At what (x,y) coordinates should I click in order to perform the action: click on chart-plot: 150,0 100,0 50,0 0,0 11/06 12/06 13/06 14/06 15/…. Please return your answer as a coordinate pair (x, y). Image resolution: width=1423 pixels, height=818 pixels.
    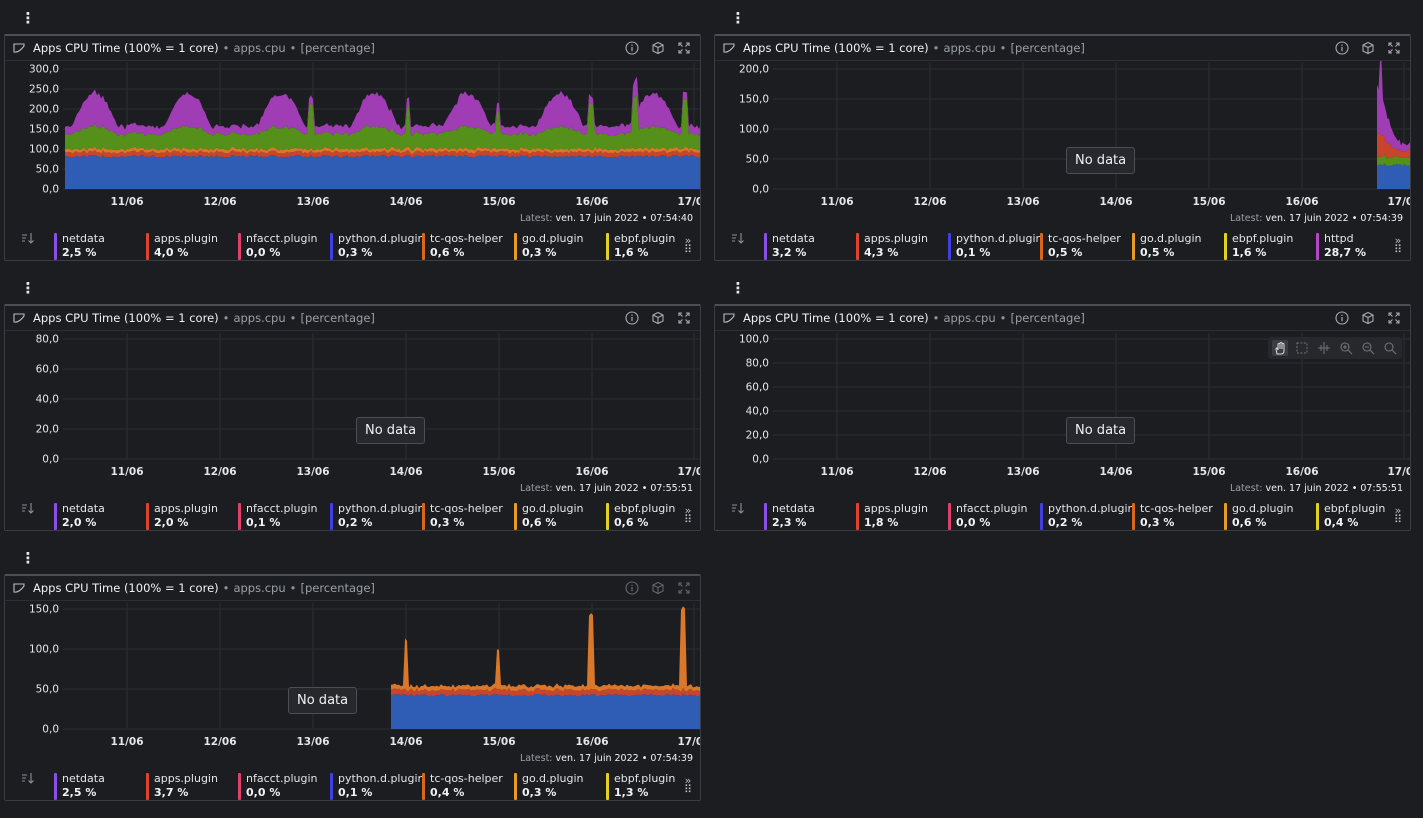
    Looking at the image, I should click on (352, 677).